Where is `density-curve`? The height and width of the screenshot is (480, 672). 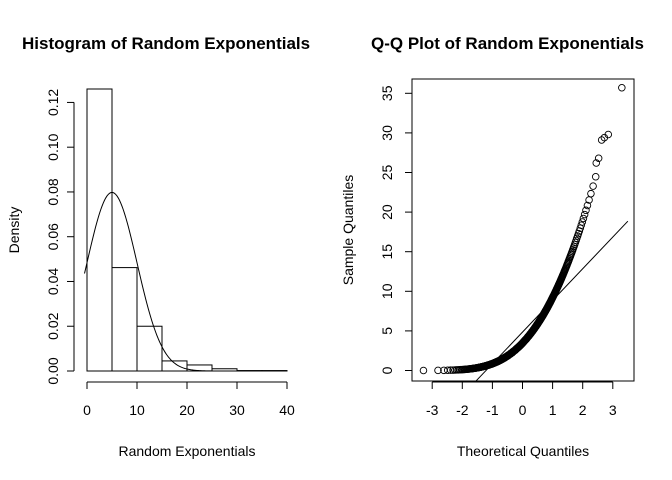
density-curve is located at coordinates (185, 281).